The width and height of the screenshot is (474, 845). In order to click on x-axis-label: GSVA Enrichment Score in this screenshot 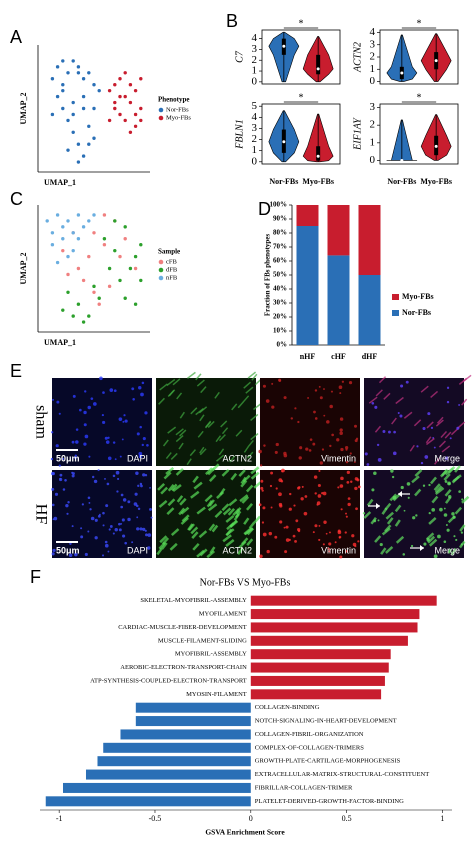, I will do `click(245, 832)`.